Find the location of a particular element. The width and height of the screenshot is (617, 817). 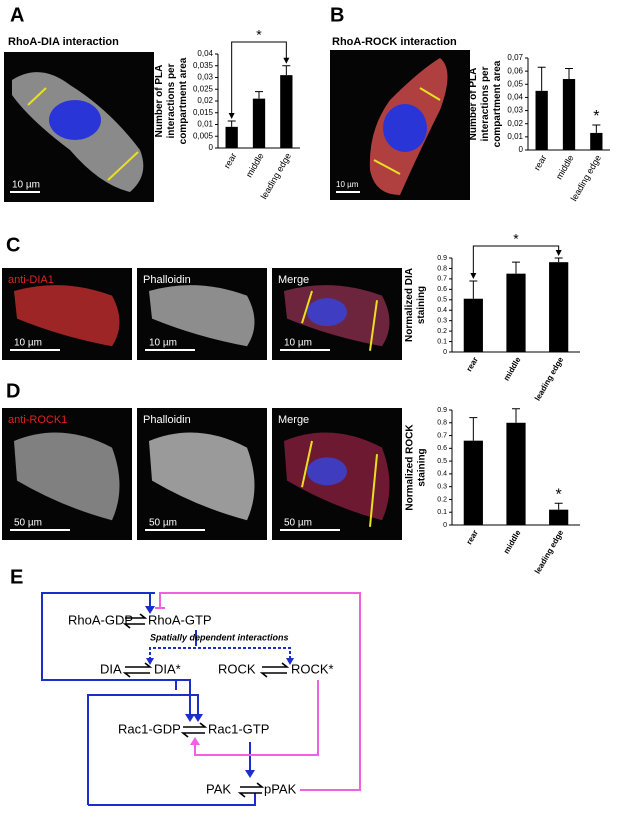

caption: RhoA-DIA interaction is located at coordinates (63, 42).